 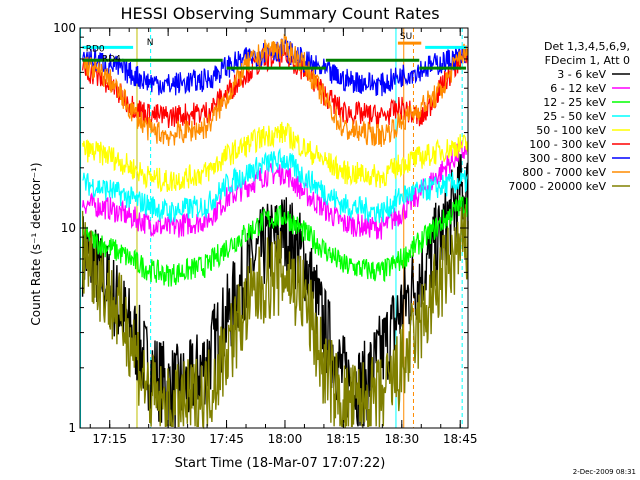 I want to click on flag-label: RD4, so click(x=111, y=59).